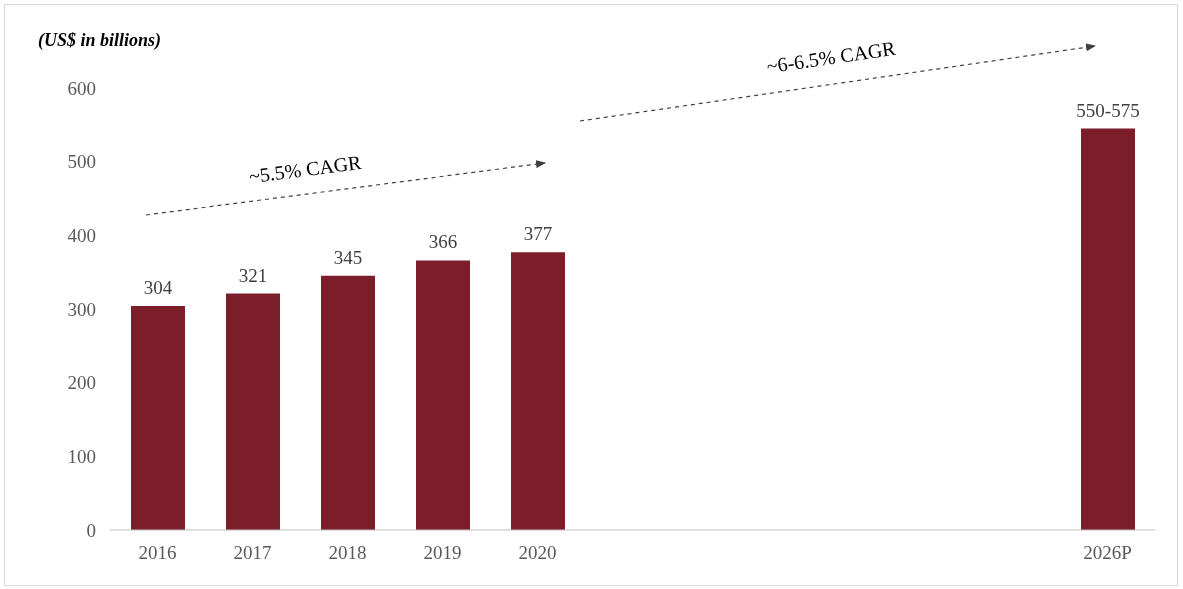 The width and height of the screenshot is (1183, 589). Describe the element at coordinates (1107, 553) in the screenshot. I see `x-tick-label: 2026P` at that location.